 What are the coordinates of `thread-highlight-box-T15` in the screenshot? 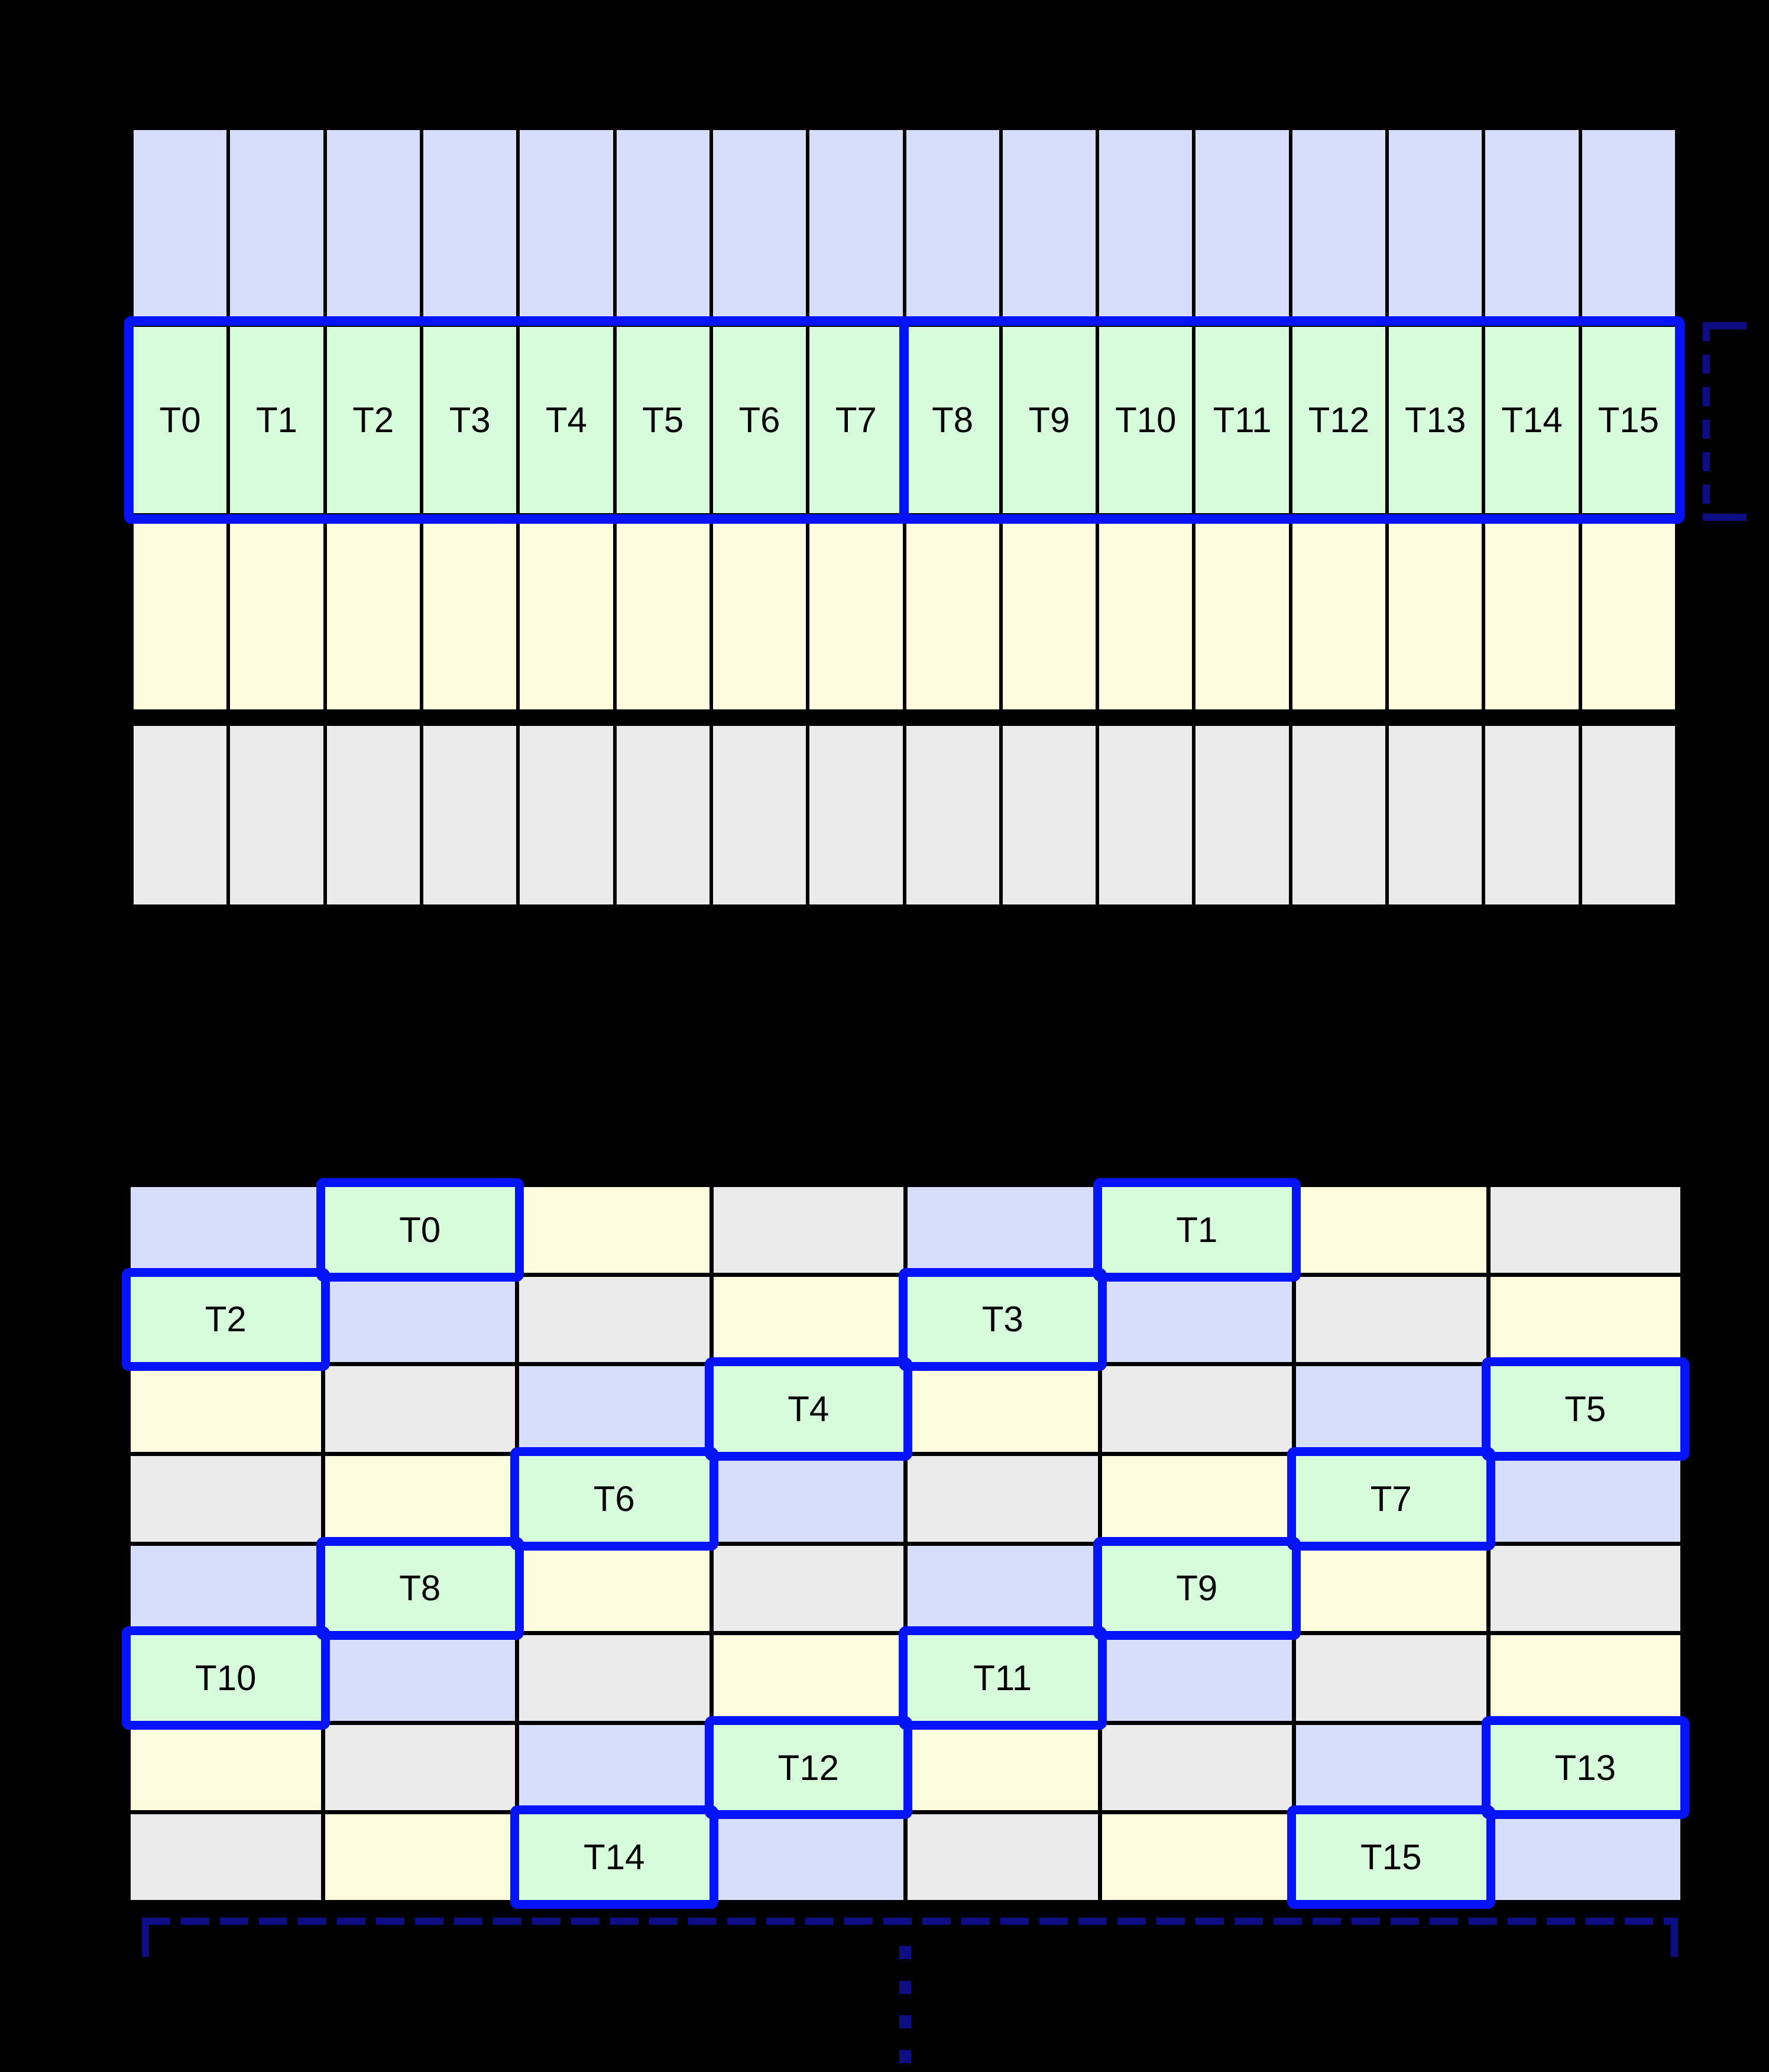 It's located at (1391, 1857).